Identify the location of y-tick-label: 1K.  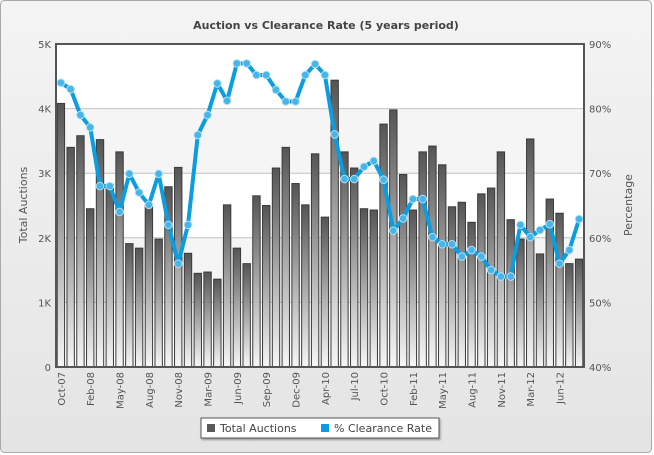
(44, 303).